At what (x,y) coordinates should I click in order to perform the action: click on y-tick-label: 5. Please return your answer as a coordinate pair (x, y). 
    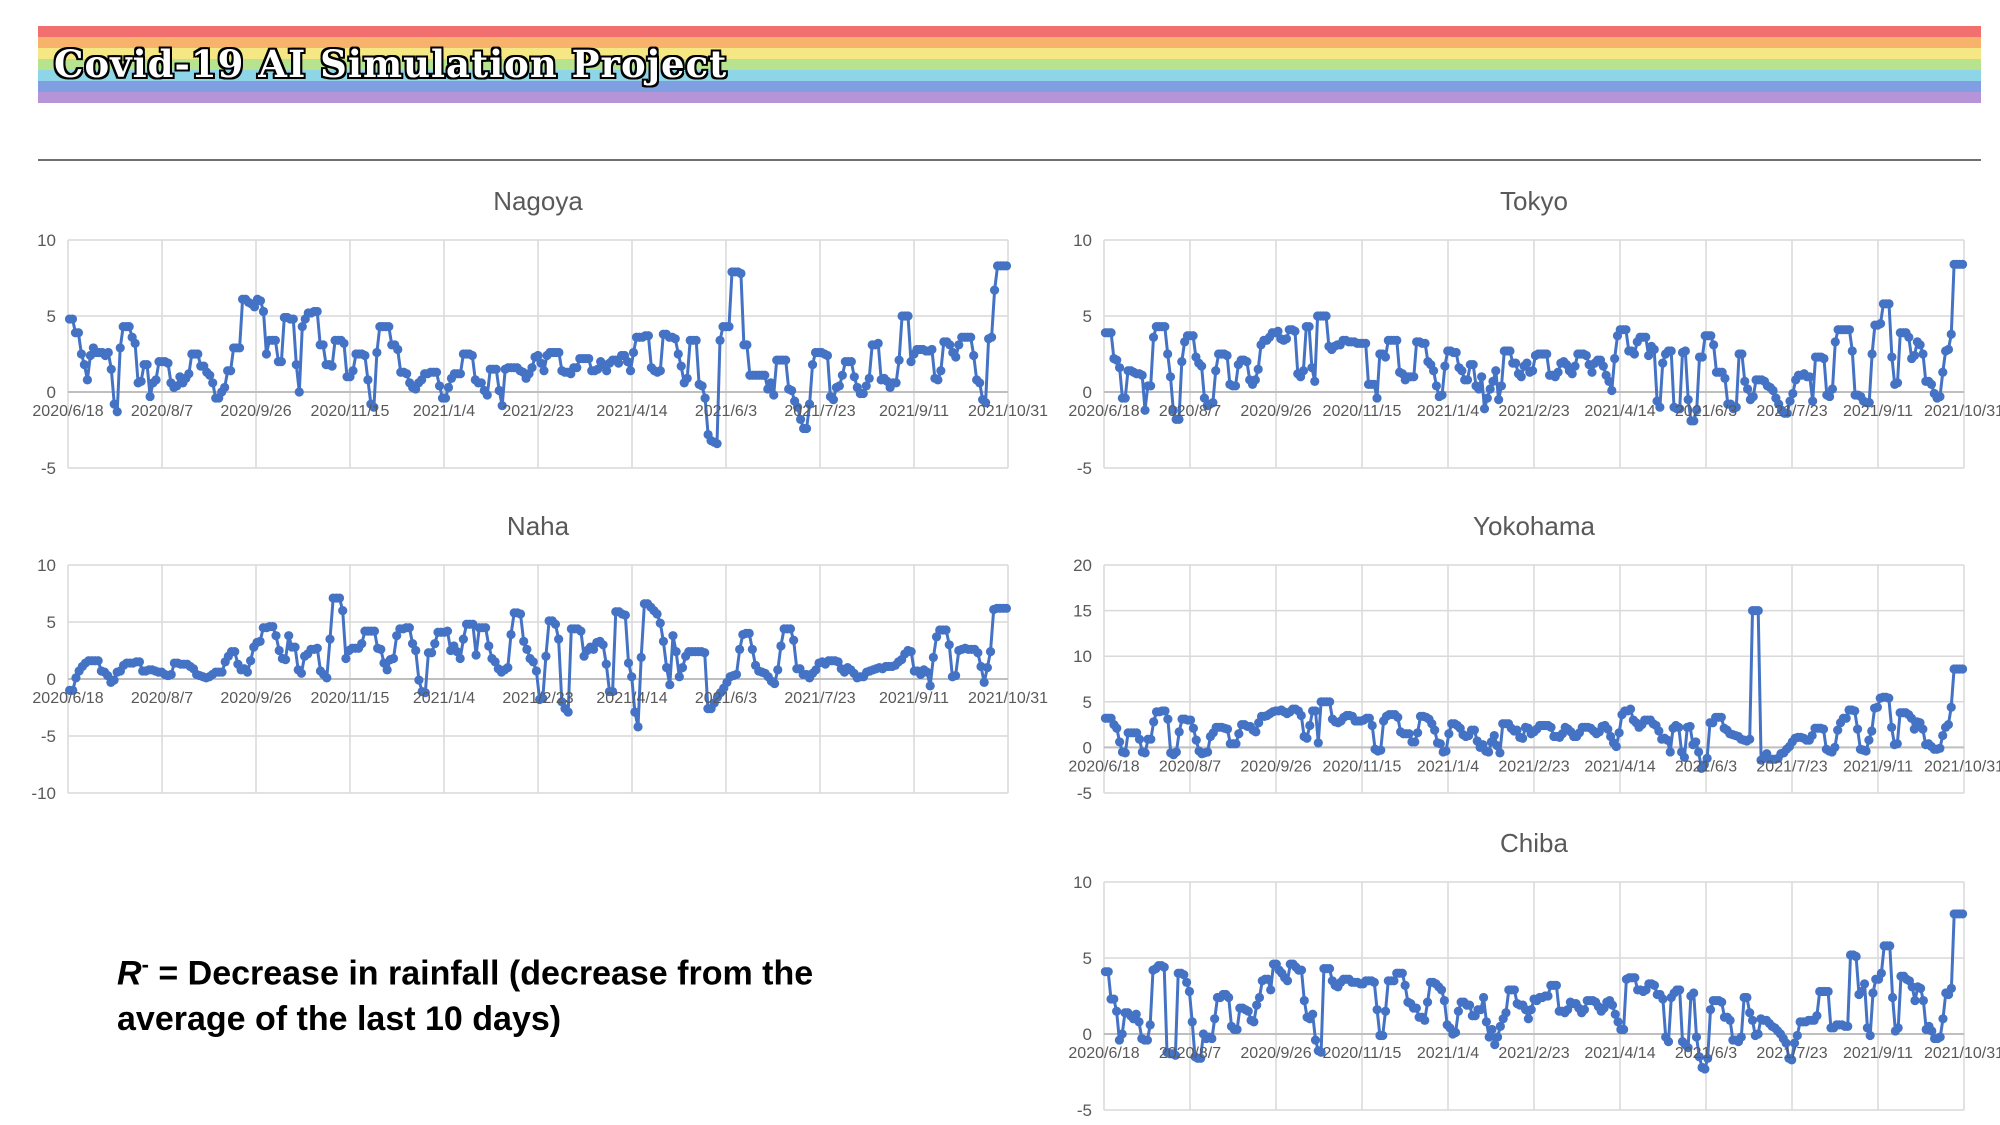
    Looking at the image, I should click on (51, 622).